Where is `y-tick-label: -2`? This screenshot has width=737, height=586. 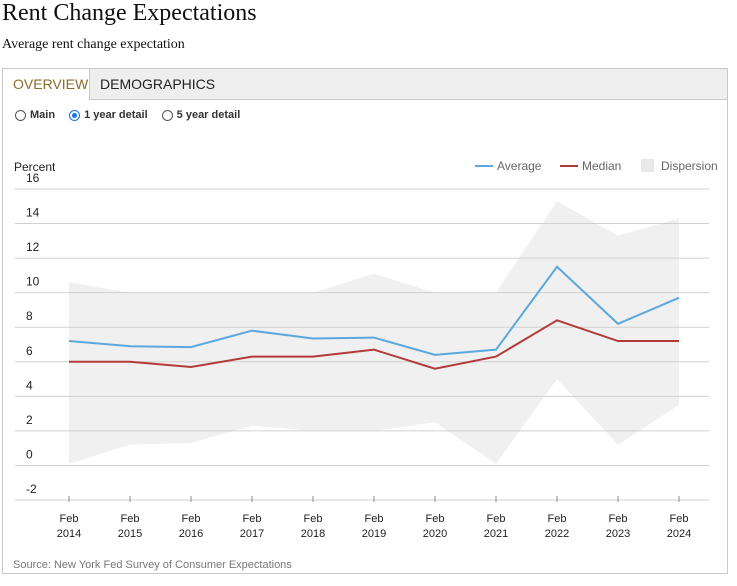
y-tick-label: -2 is located at coordinates (31, 489).